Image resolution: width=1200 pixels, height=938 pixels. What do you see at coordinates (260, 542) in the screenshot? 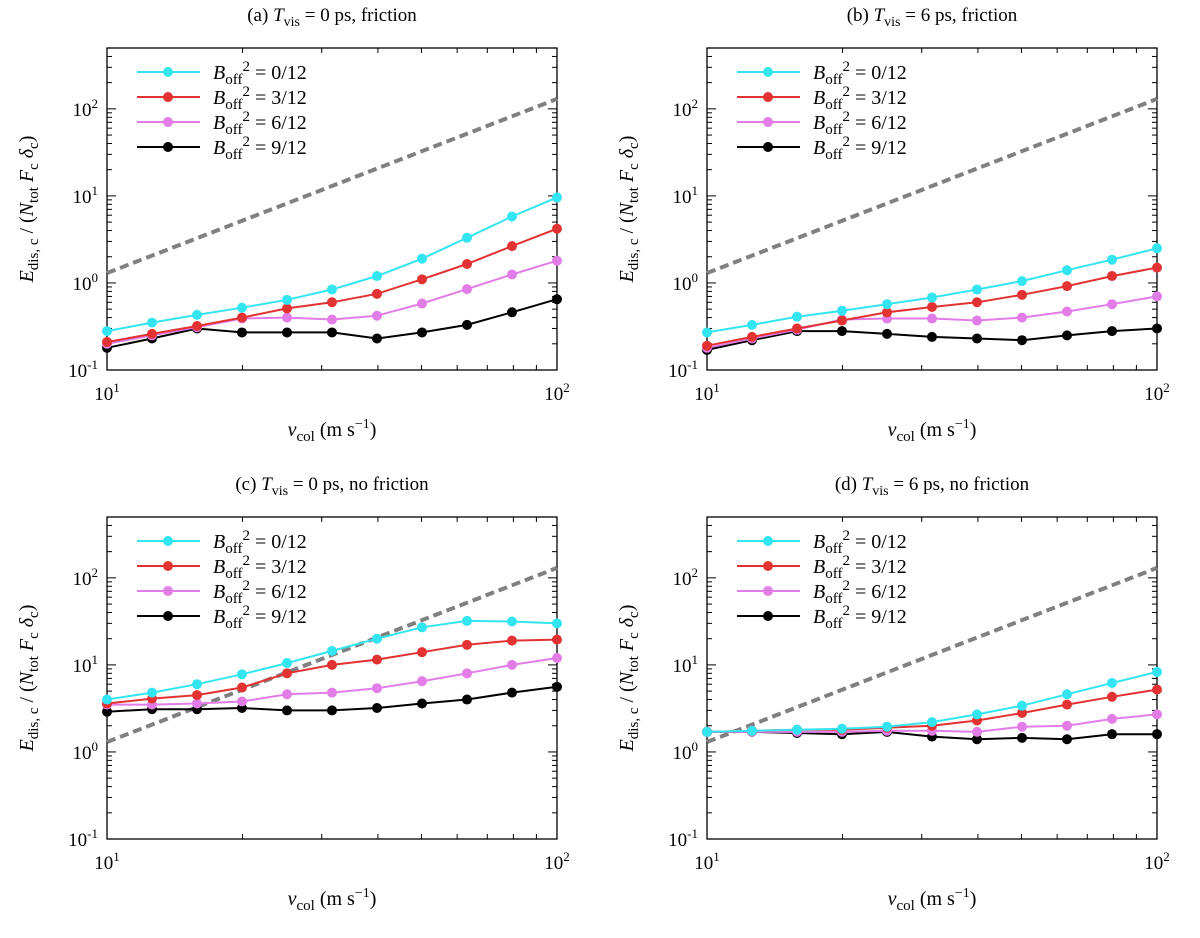
I see `legend-label: Boff2 = 0/12` at bounding box center [260, 542].